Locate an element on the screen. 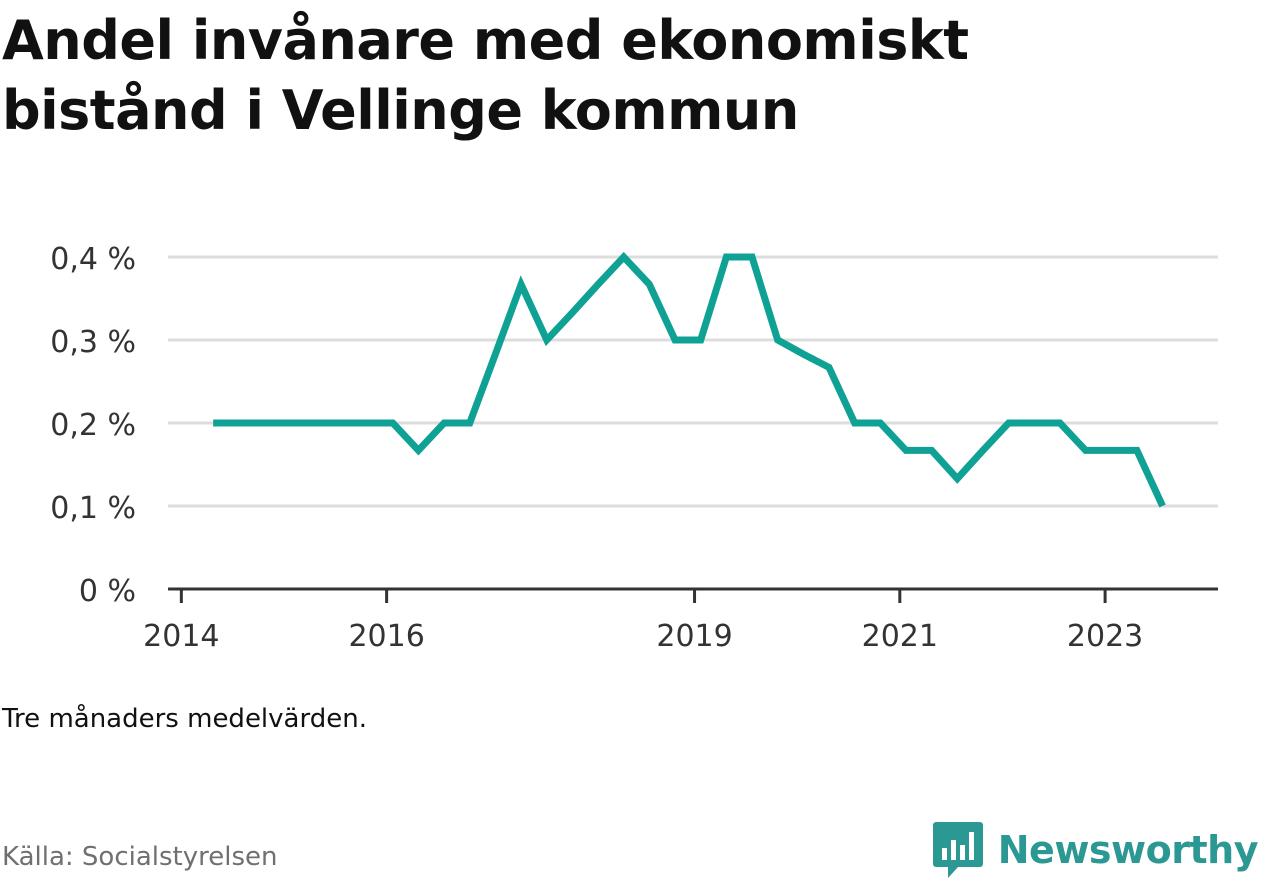 The image size is (1262, 880). x-tick-label: 2023 is located at coordinates (1105, 636).